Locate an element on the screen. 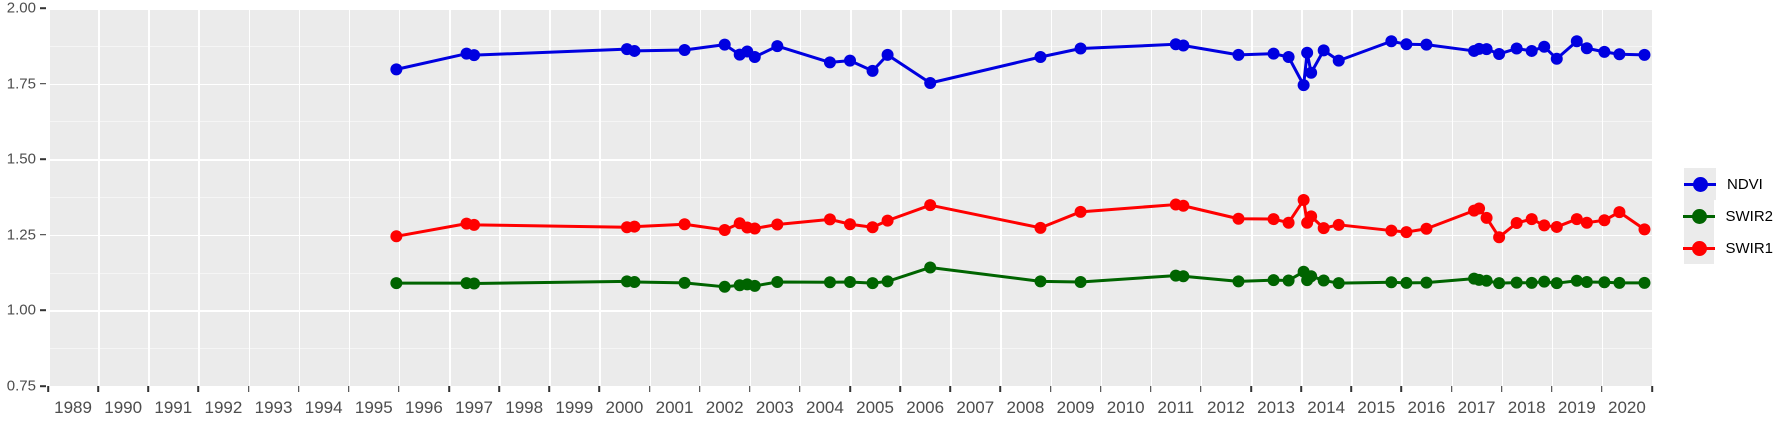  x-tick-label: 2003 is located at coordinates (774, 407).